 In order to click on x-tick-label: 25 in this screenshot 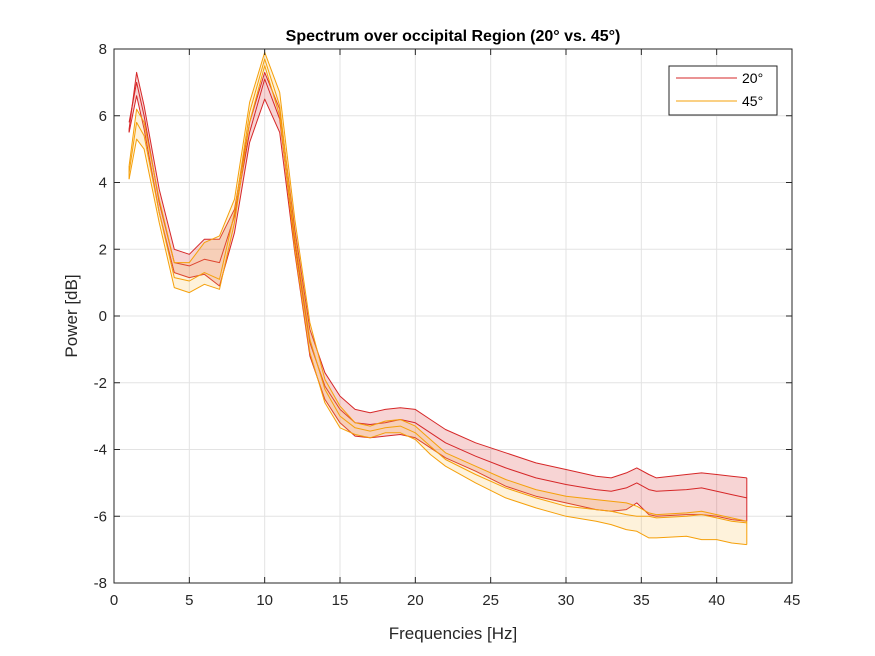, I will do `click(490, 600)`.